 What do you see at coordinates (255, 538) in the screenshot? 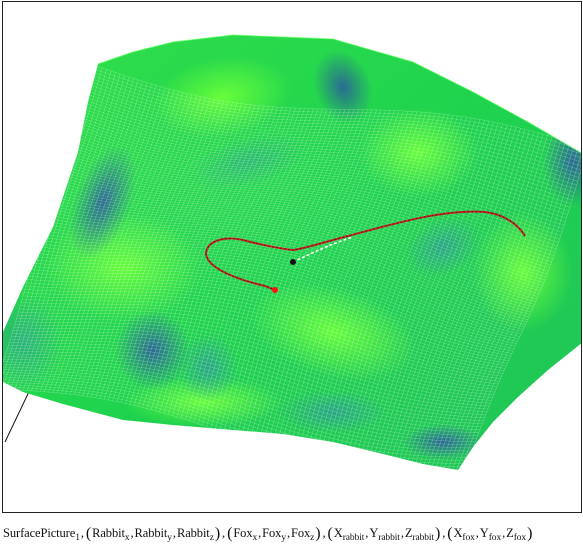
I see `expr-variable-subscript: x` at bounding box center [255, 538].